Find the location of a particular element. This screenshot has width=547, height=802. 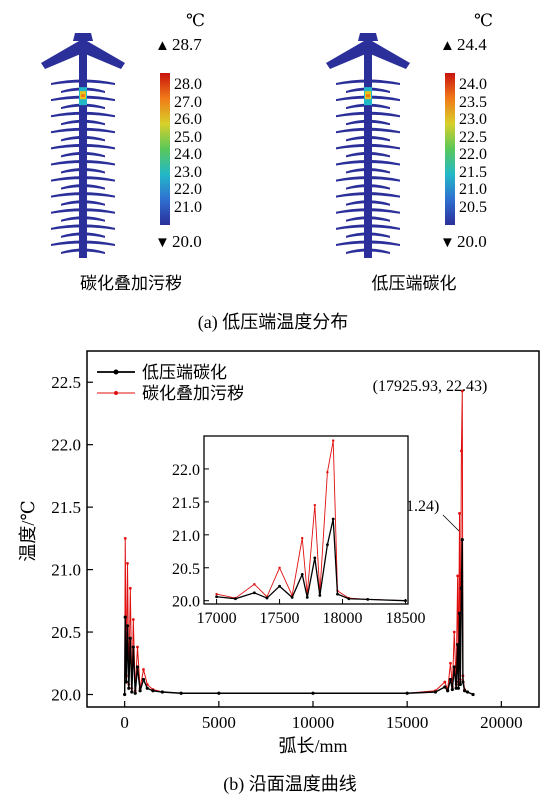

legend-marker-black is located at coordinates (116, 372).